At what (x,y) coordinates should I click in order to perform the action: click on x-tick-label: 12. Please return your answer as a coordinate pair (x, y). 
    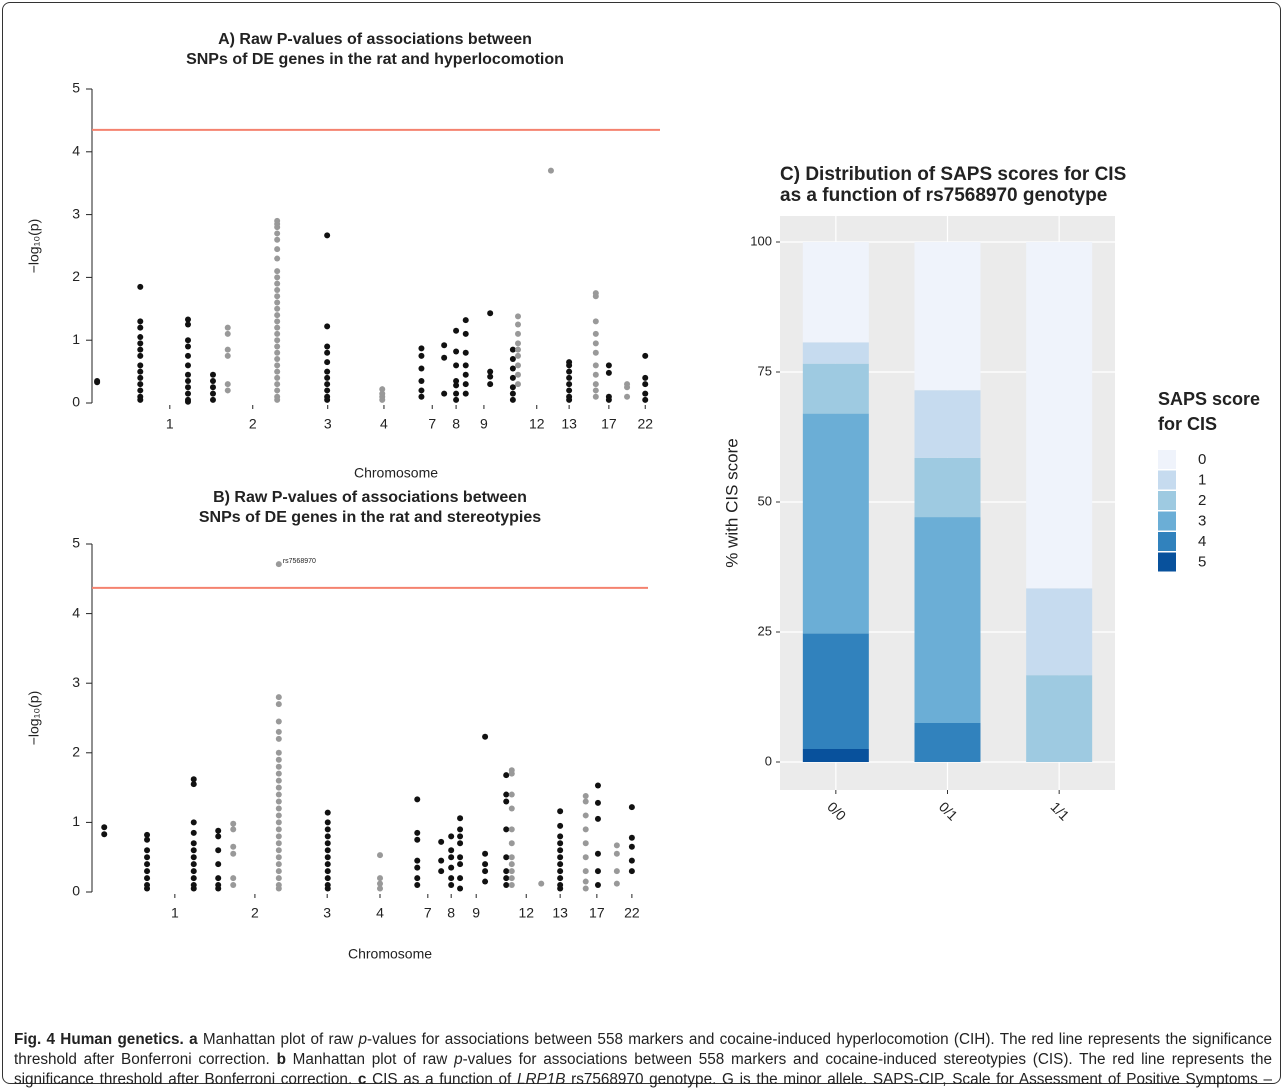
    Looking at the image, I should click on (537, 424).